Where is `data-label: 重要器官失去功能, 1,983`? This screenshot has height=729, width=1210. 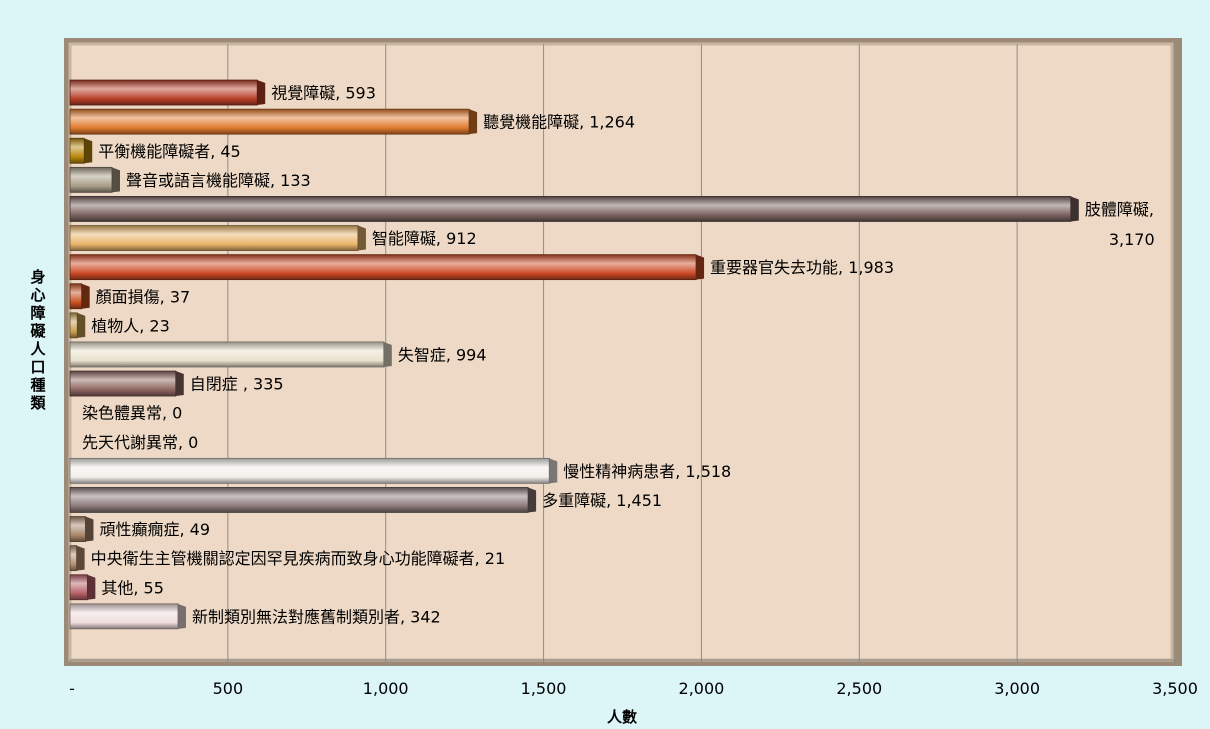
data-label: 重要器官失去功能, 1,983 is located at coordinates (802, 267).